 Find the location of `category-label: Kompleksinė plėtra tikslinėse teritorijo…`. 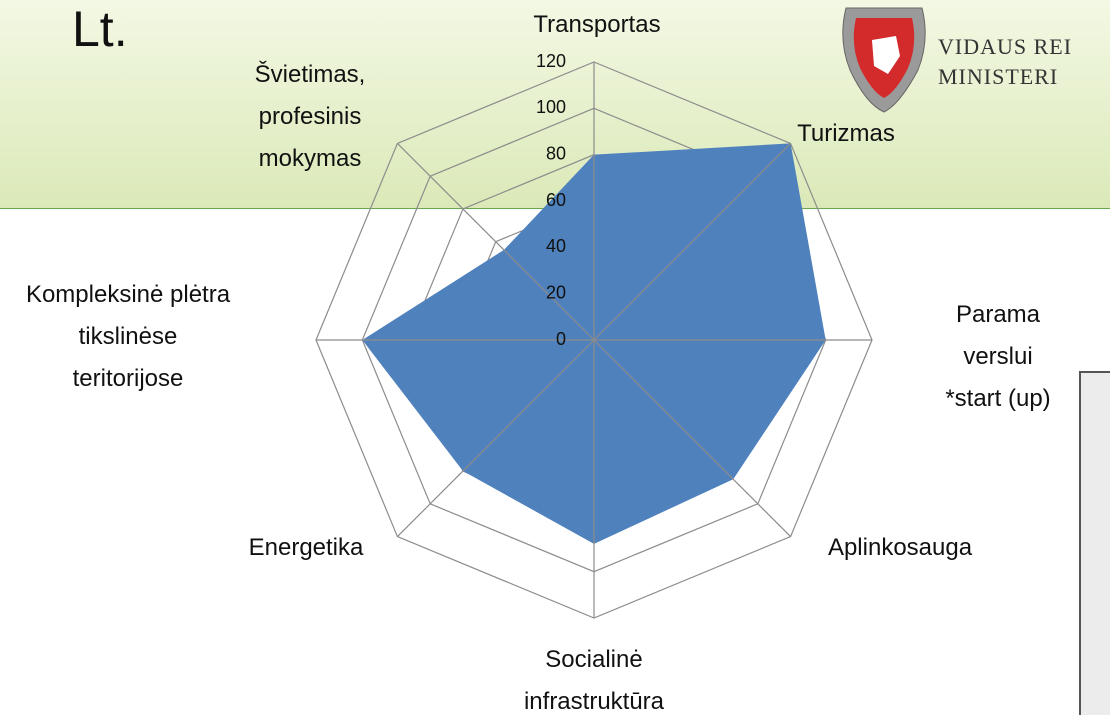

category-label: Kompleksinė plėtra tikslinėse teritorijo… is located at coordinates (128, 336).